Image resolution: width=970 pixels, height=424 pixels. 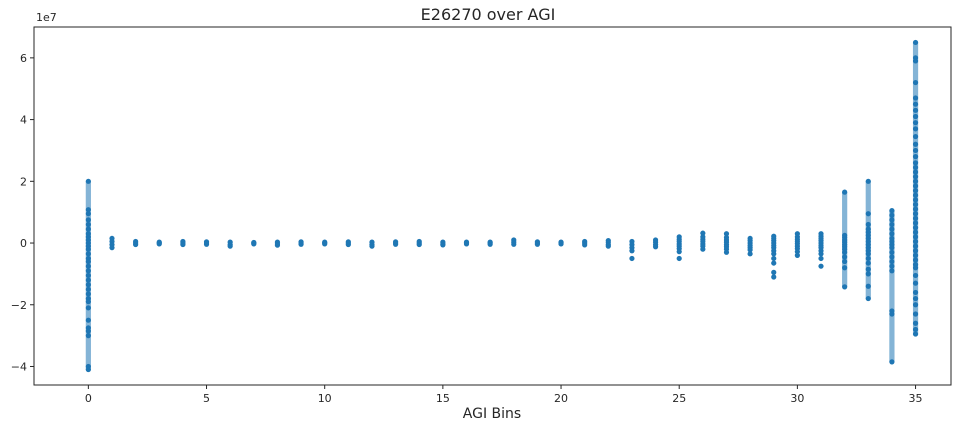 I want to click on chart-title: E26270 over AGI, so click(x=488, y=14).